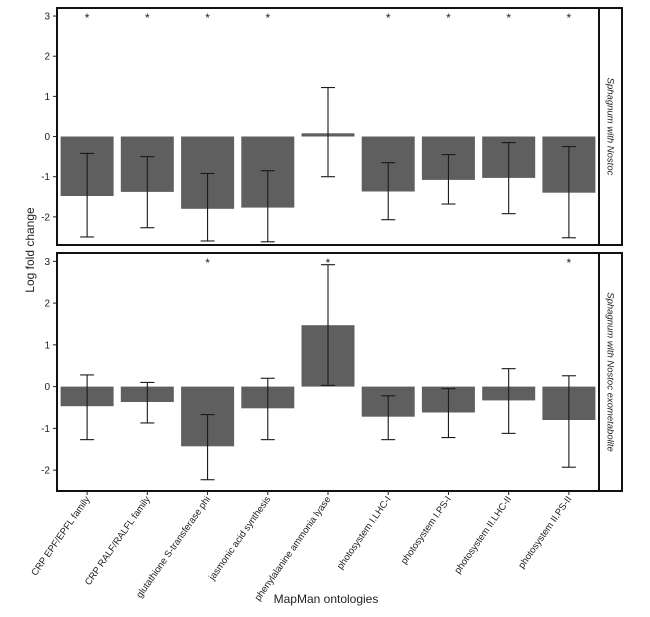  Describe the element at coordinates (326, 599) in the screenshot. I see `x-axis-title: MapMan ontologies` at that location.